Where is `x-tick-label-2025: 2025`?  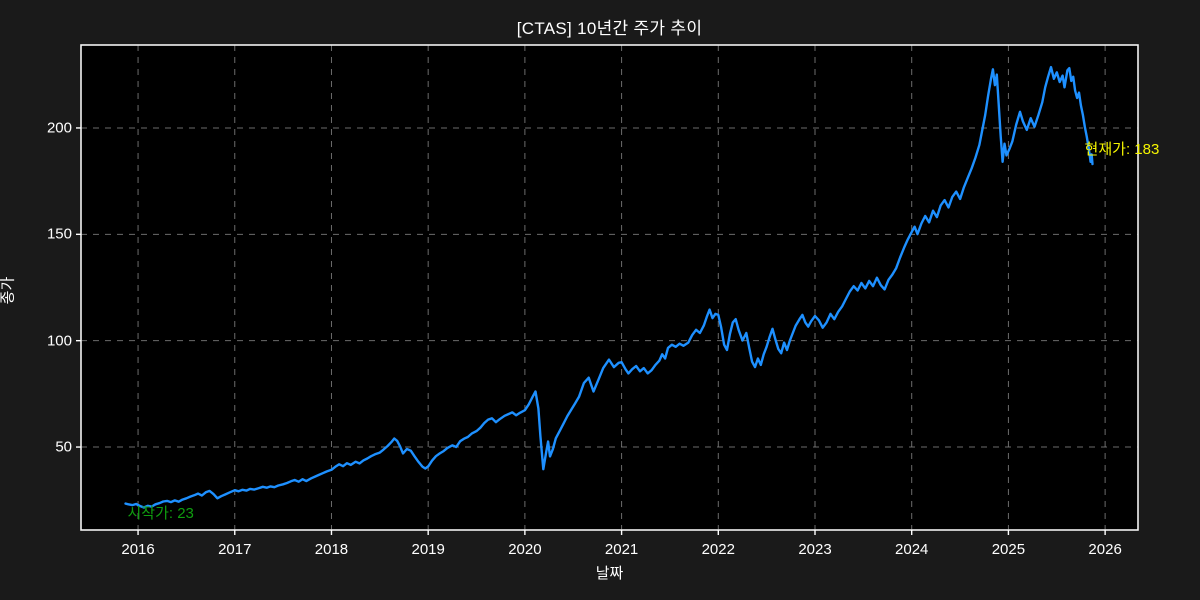 x-tick-label-2025: 2025 is located at coordinates (1008, 549).